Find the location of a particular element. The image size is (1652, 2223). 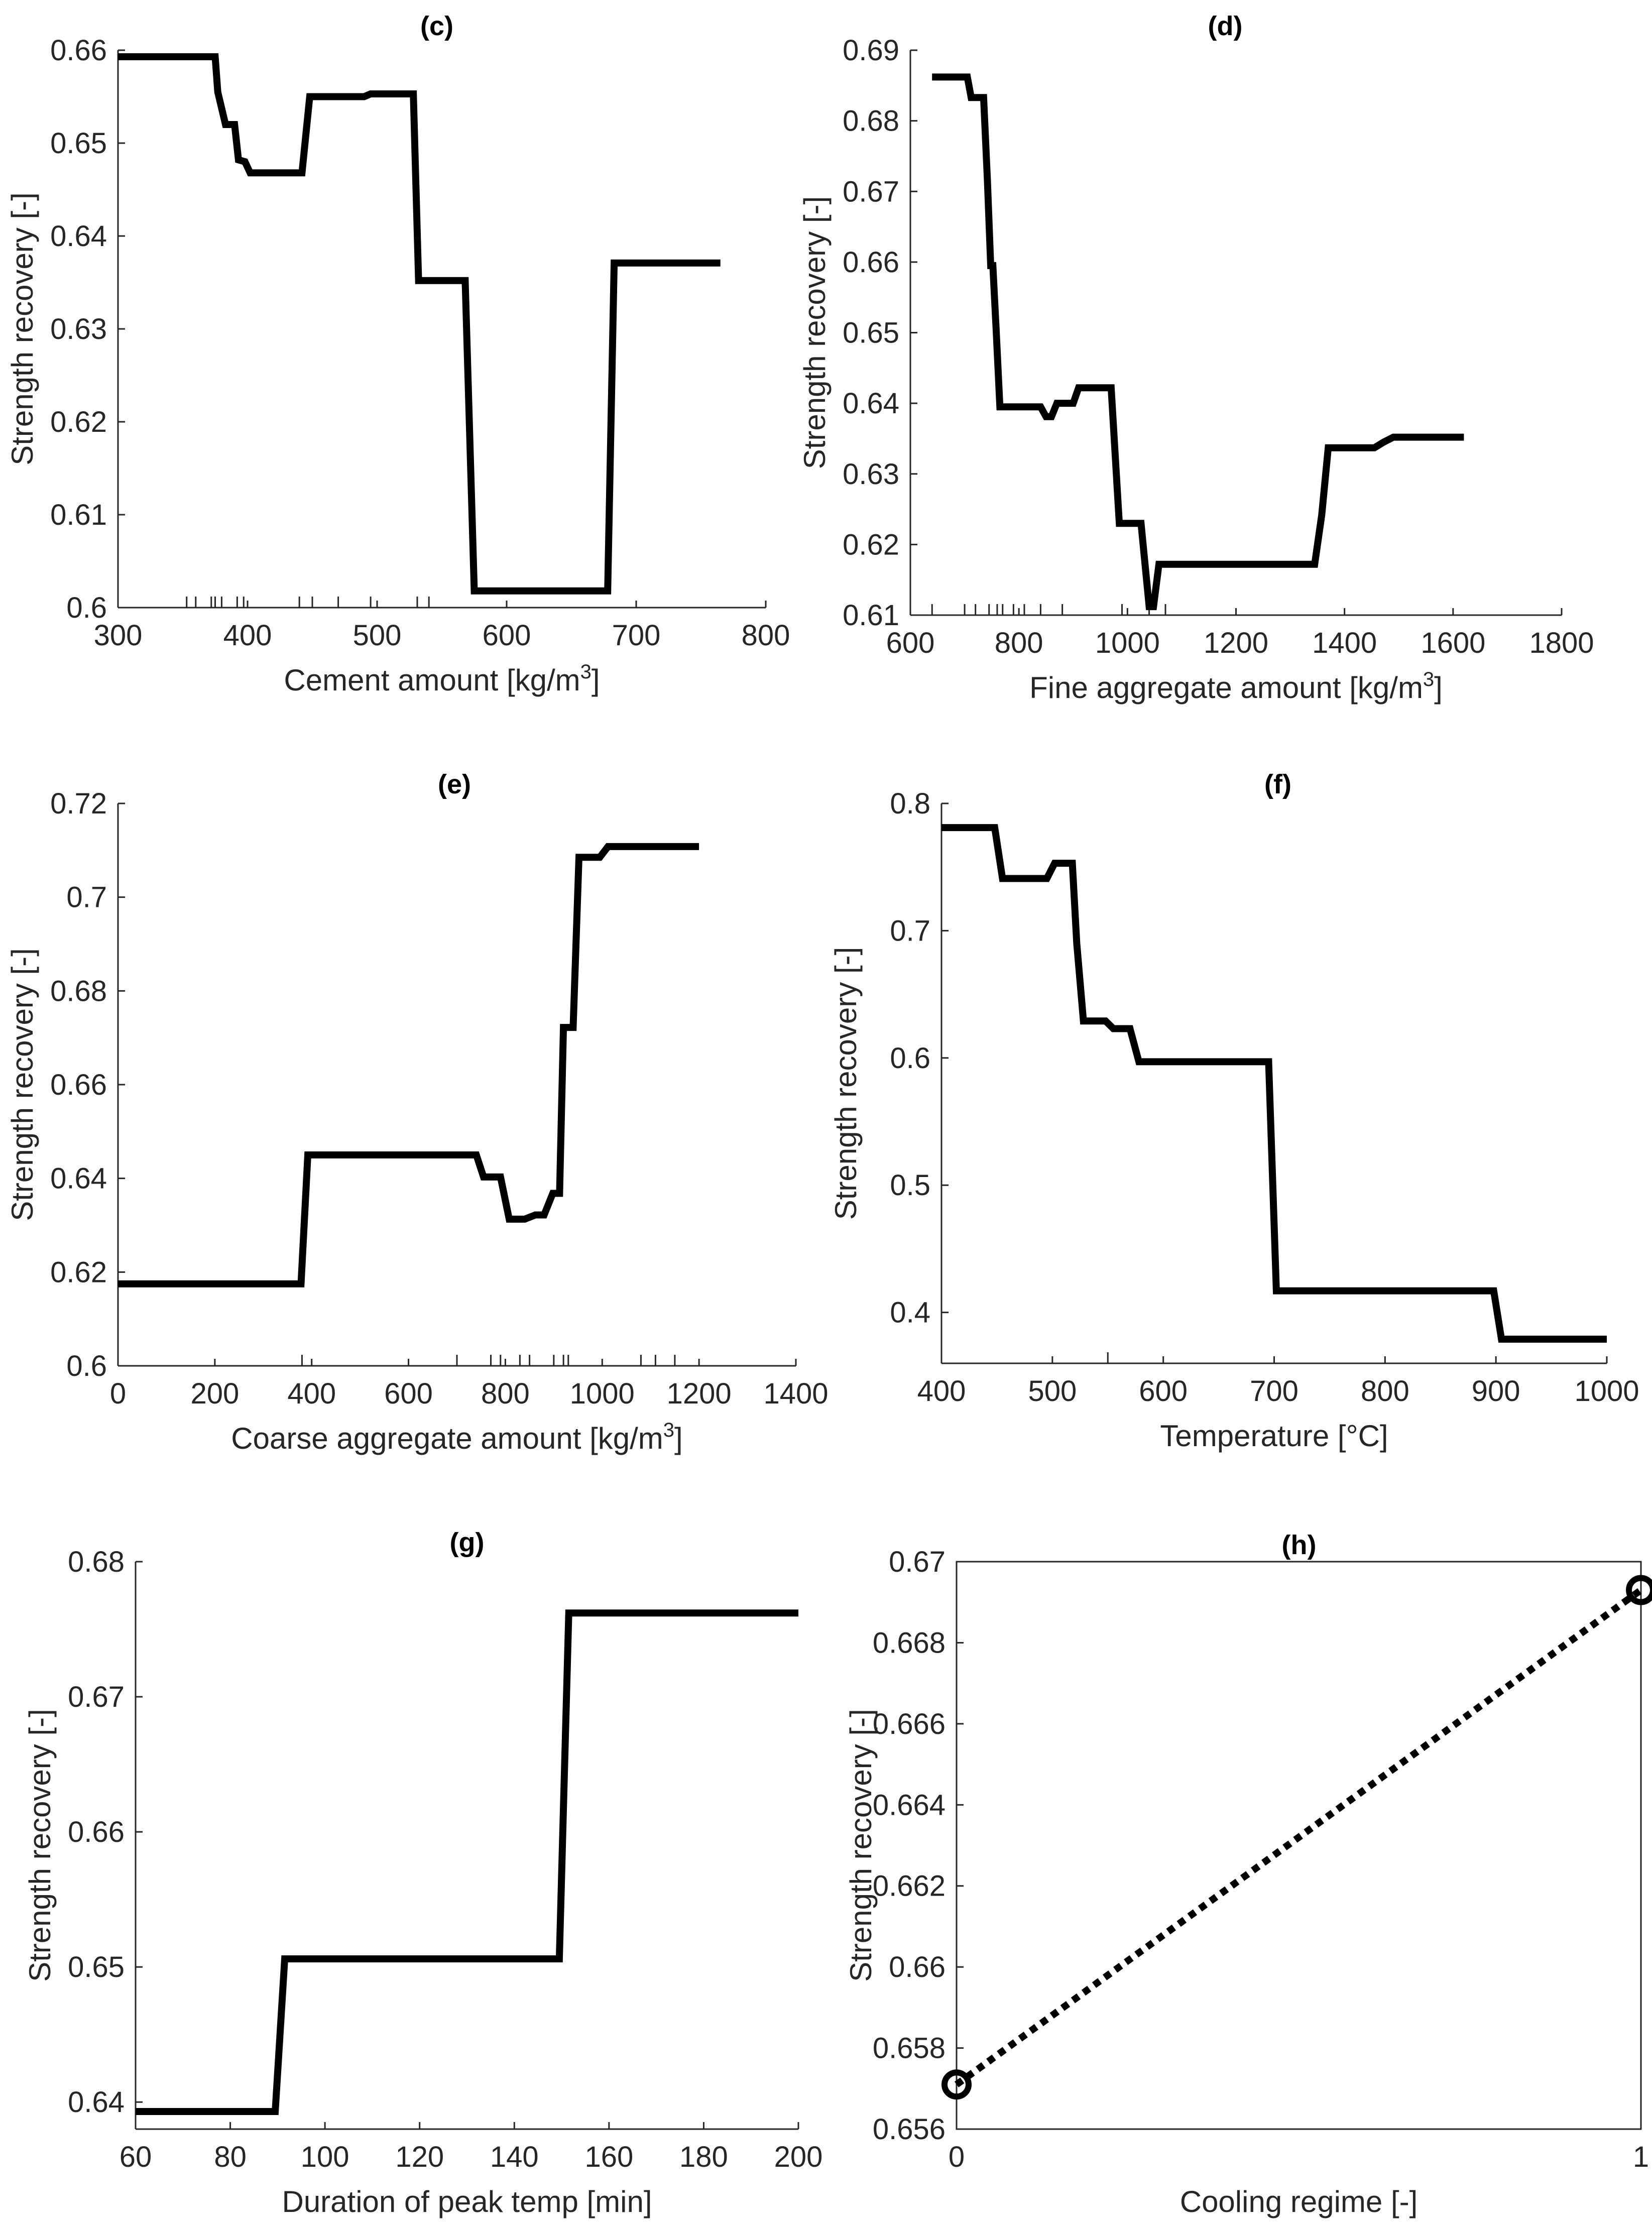

x-tick-label: 500 is located at coordinates (377, 635).